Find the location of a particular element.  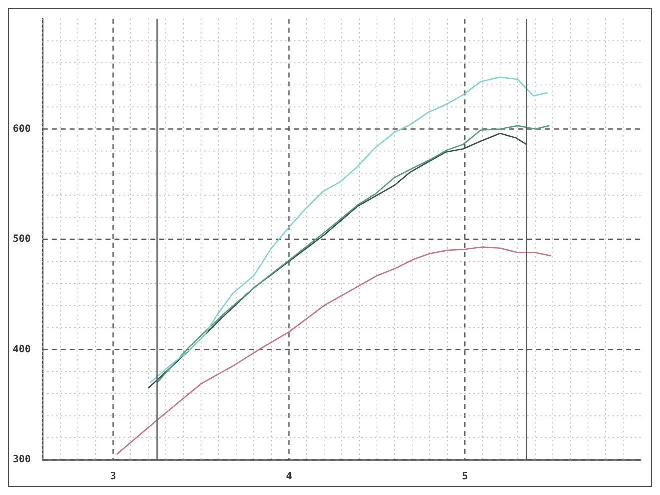

x-tick-label: 3 is located at coordinates (113, 477).